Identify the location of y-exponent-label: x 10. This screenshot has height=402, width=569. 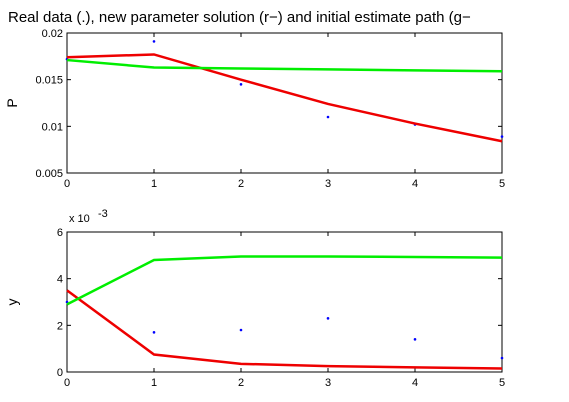
(79, 219).